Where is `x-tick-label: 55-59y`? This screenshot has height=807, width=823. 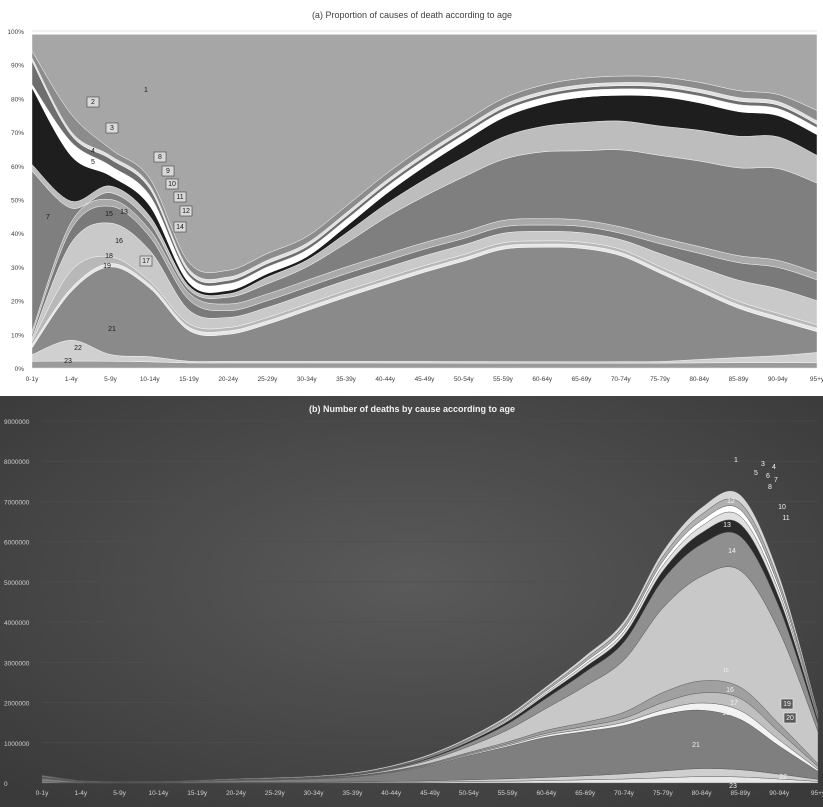
x-tick-label: 55-59y is located at coordinates (508, 793).